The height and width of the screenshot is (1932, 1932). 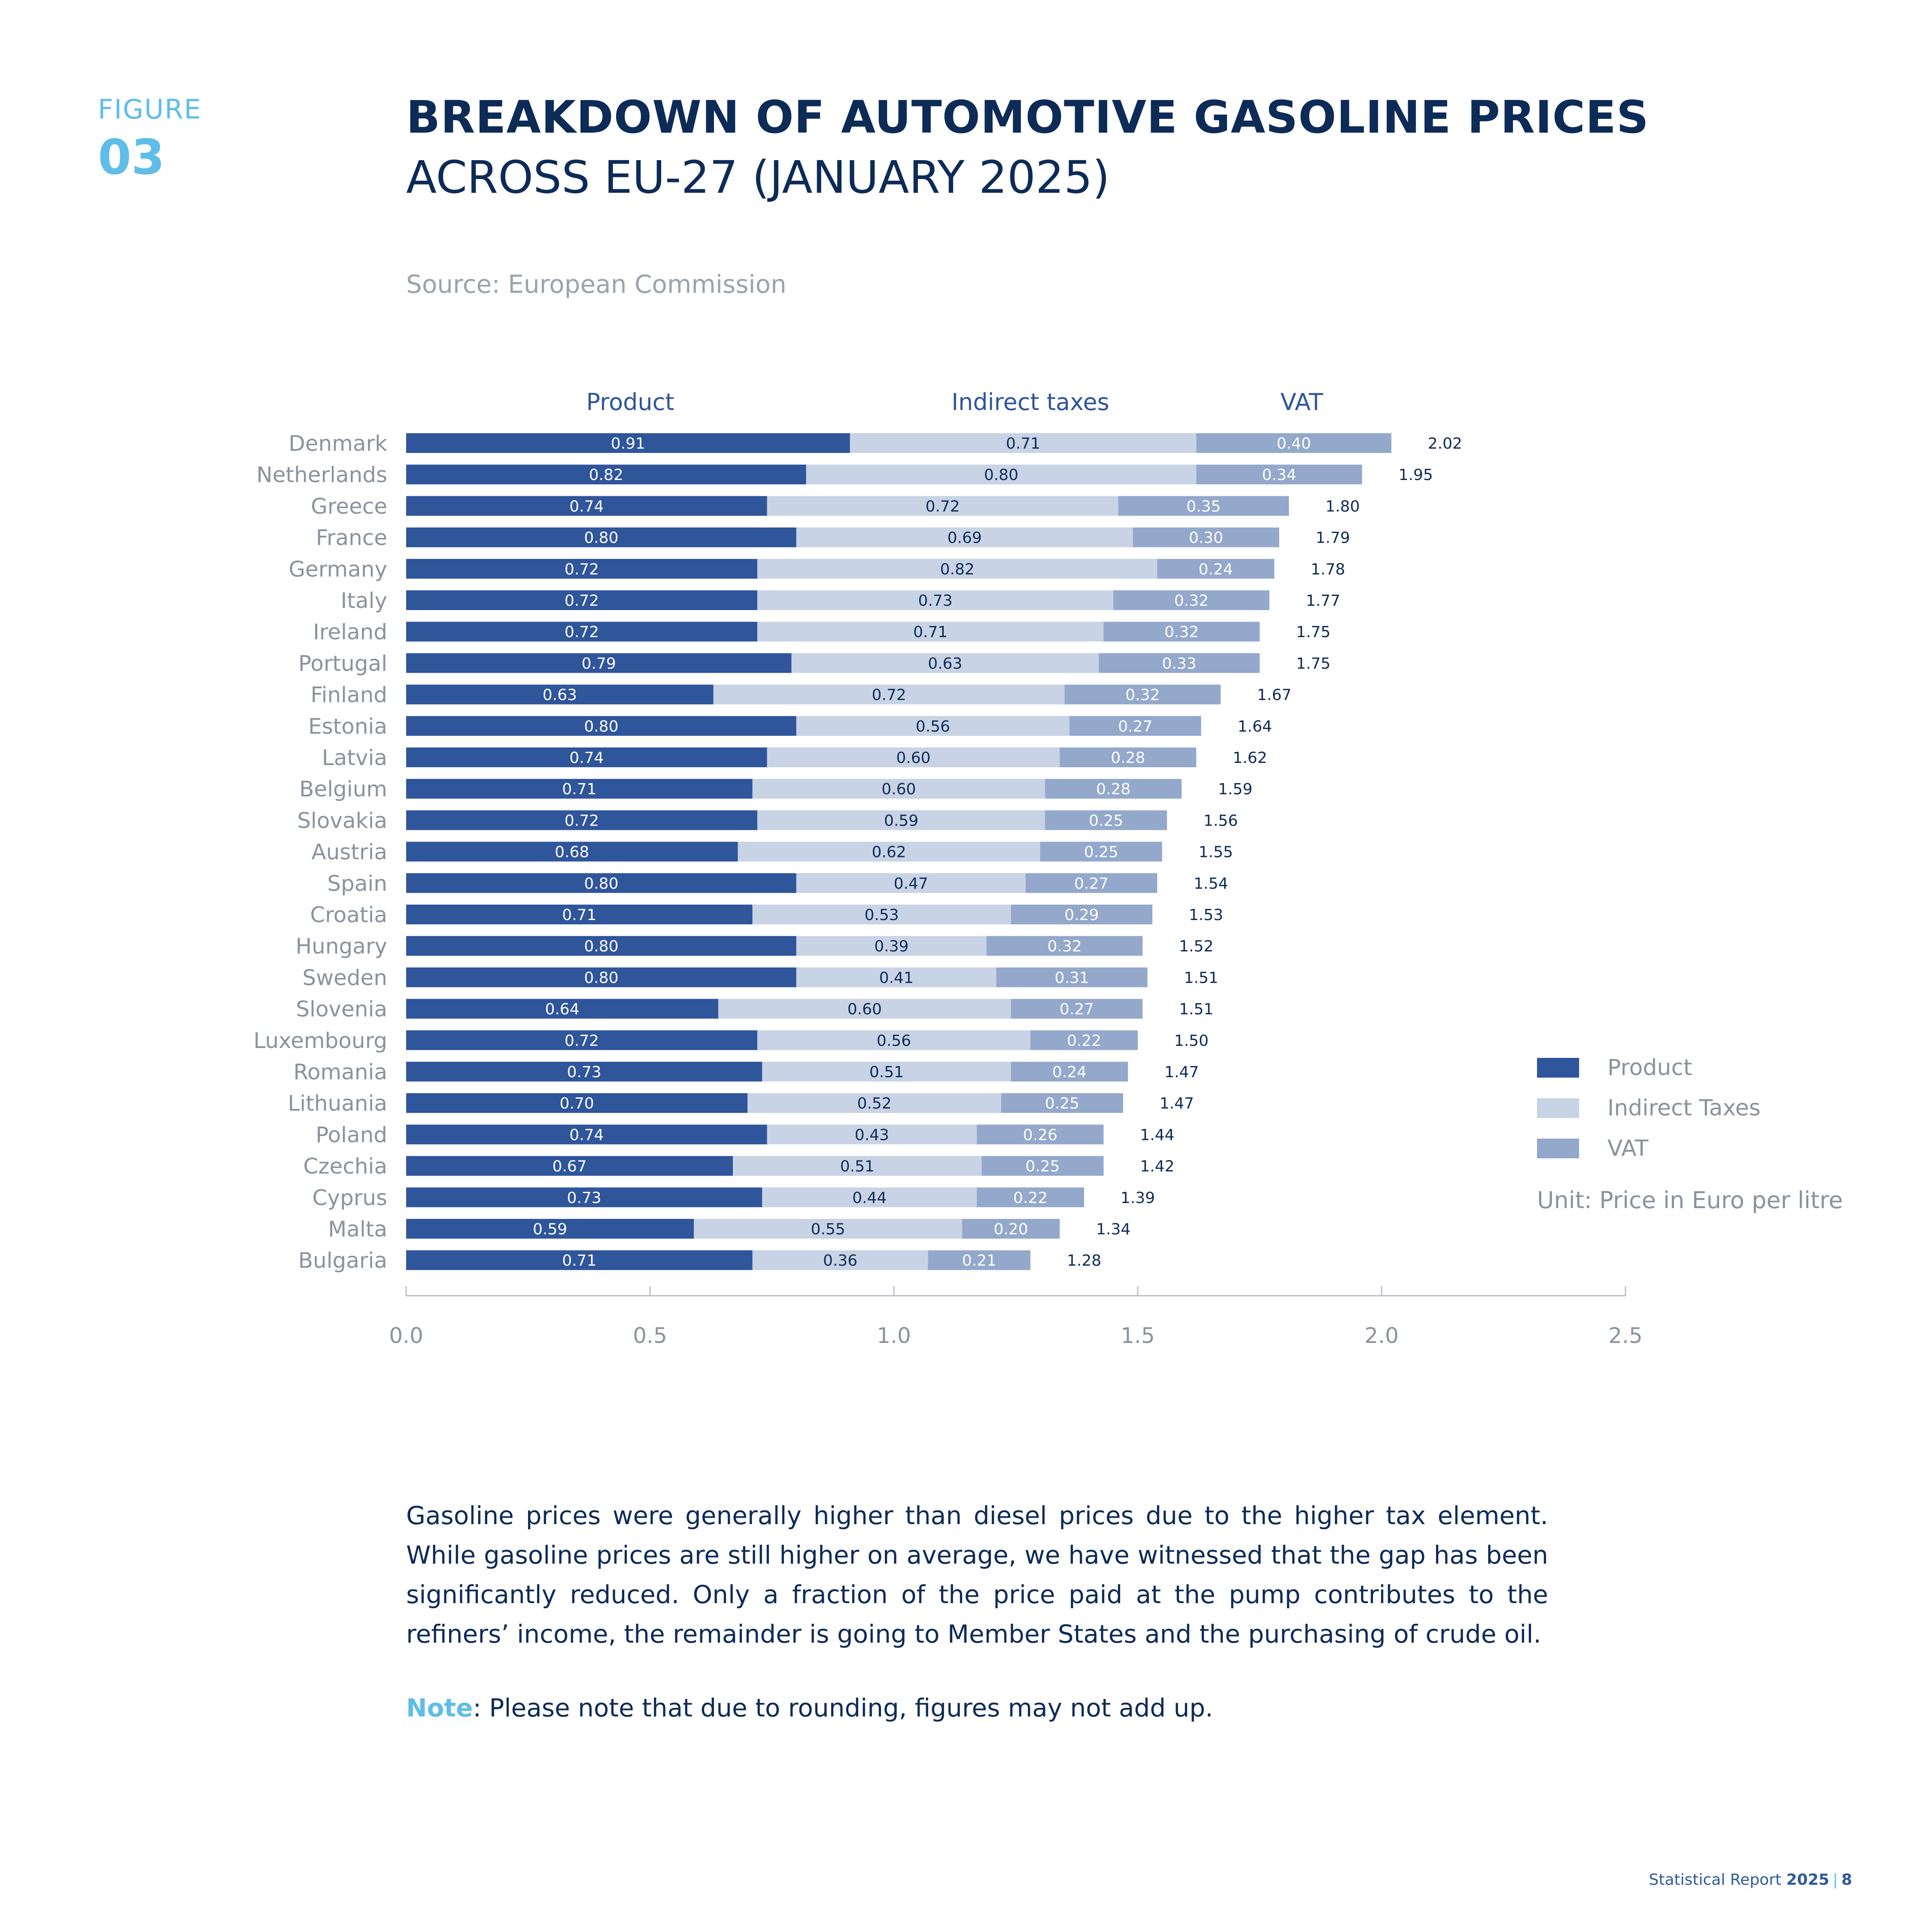 I want to click on bar-product-malta, so click(x=550, y=1229).